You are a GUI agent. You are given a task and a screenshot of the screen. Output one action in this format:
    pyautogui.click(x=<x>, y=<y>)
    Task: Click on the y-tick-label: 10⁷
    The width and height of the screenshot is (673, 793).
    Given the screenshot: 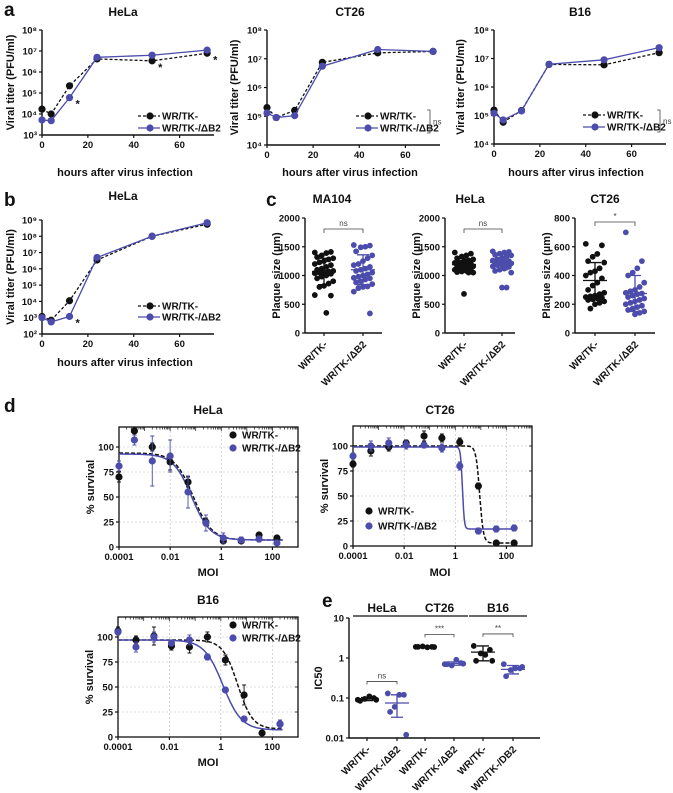 What is the action you would take?
    pyautogui.click(x=482, y=59)
    